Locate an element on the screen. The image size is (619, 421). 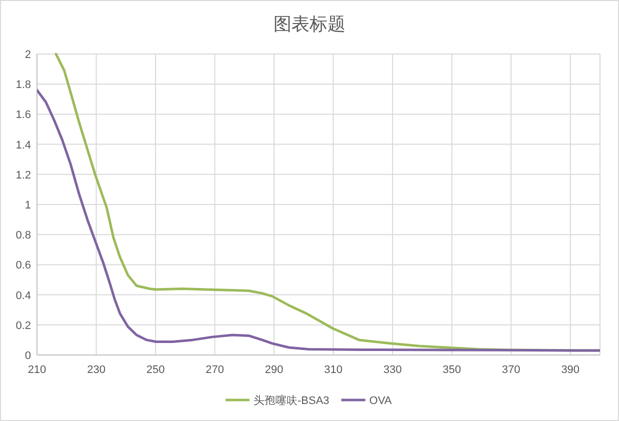
y-tick-label: 1.8 is located at coordinates (23, 85).